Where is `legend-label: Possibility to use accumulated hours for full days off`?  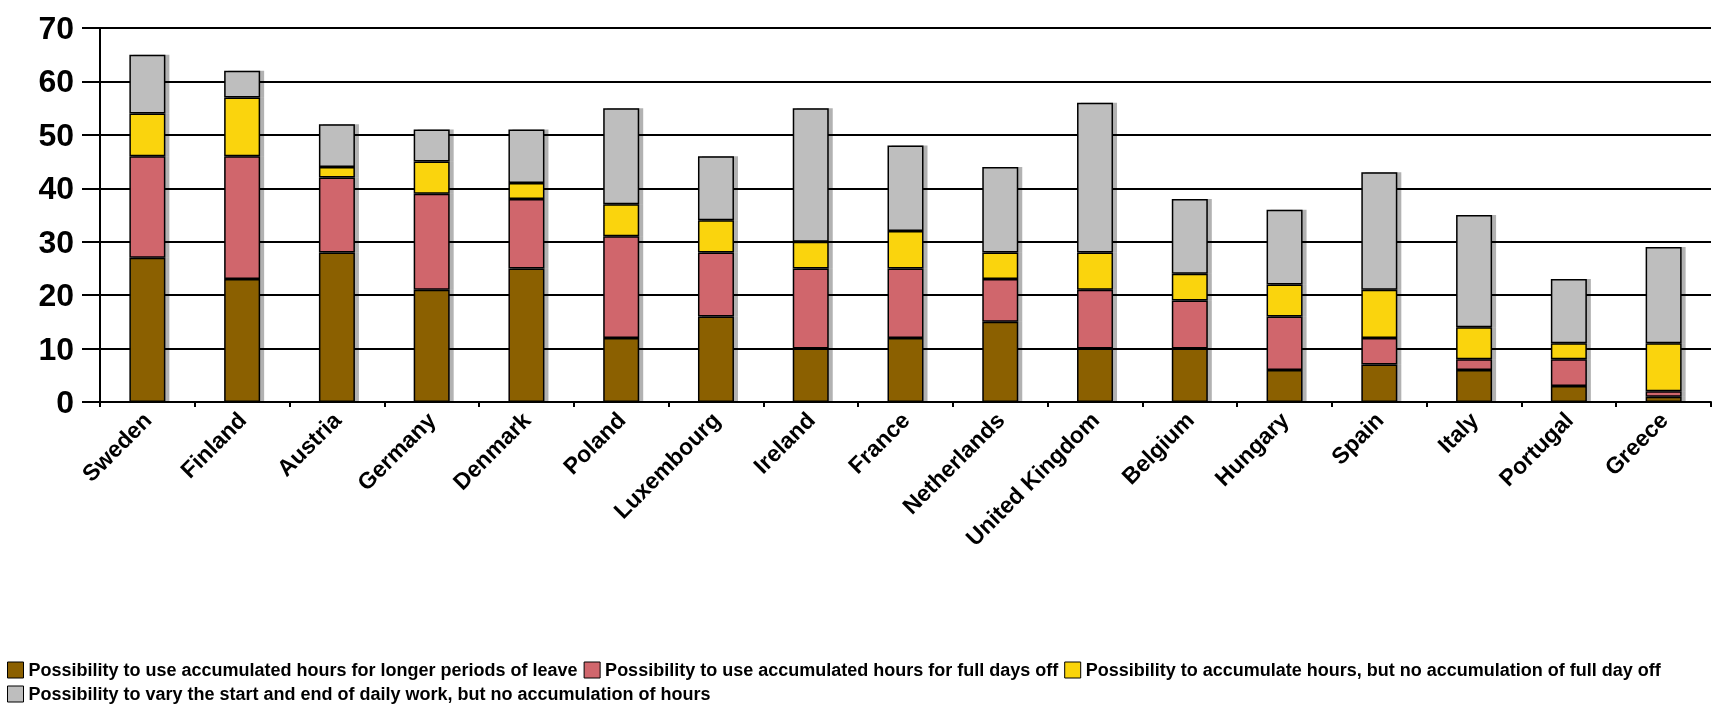 legend-label: Possibility to use accumulated hours for full days off is located at coordinates (832, 670).